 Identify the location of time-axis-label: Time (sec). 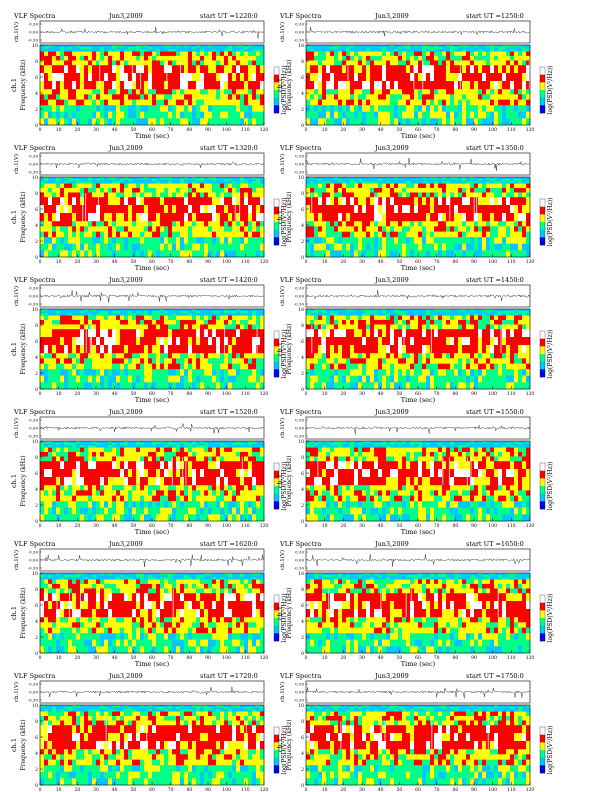
(418, 268).